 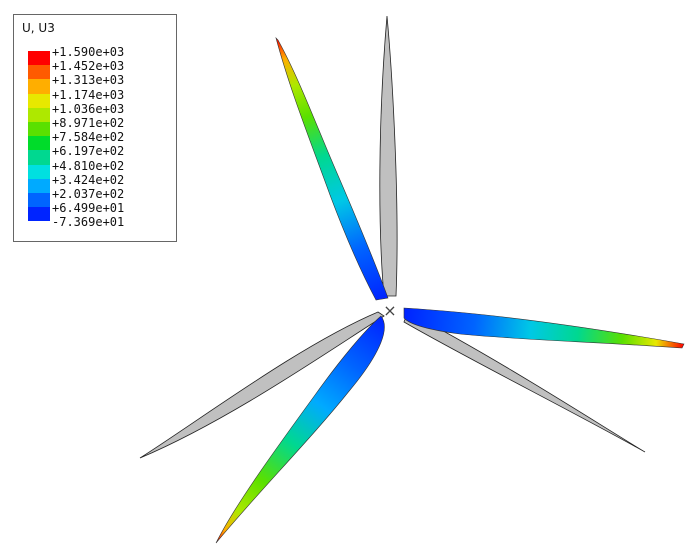 I want to click on deformed-blade-top, so click(x=332, y=168).